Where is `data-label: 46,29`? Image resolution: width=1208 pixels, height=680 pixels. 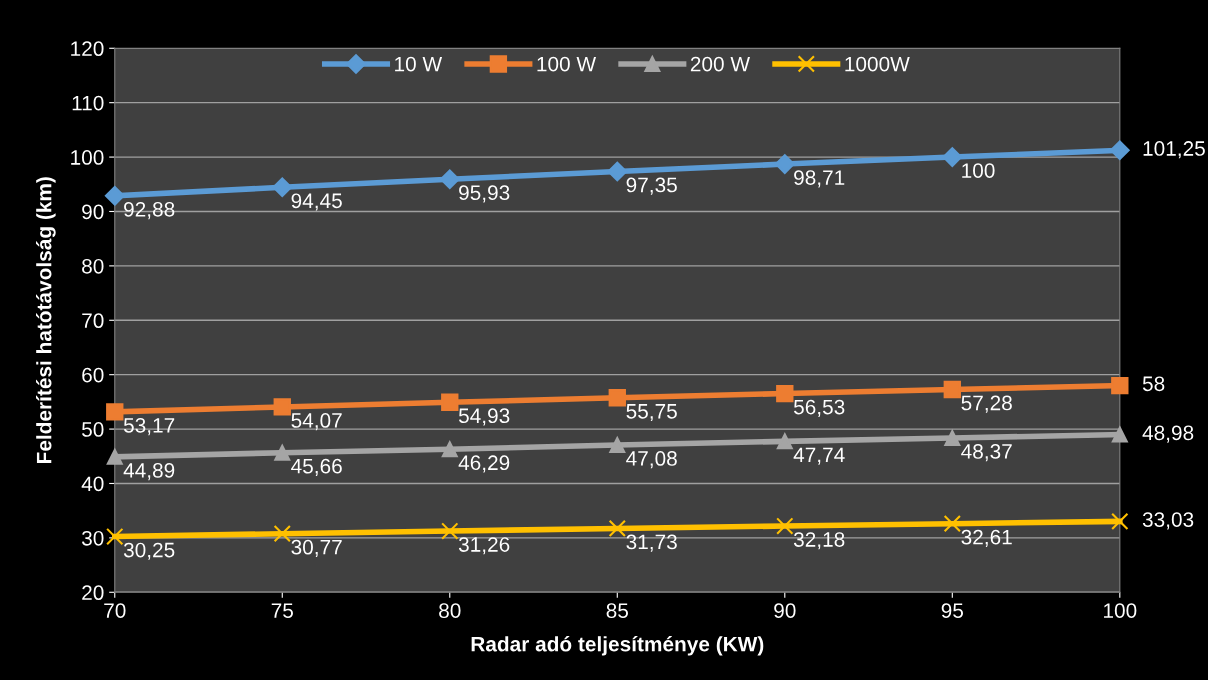 data-label: 46,29 is located at coordinates (484, 464).